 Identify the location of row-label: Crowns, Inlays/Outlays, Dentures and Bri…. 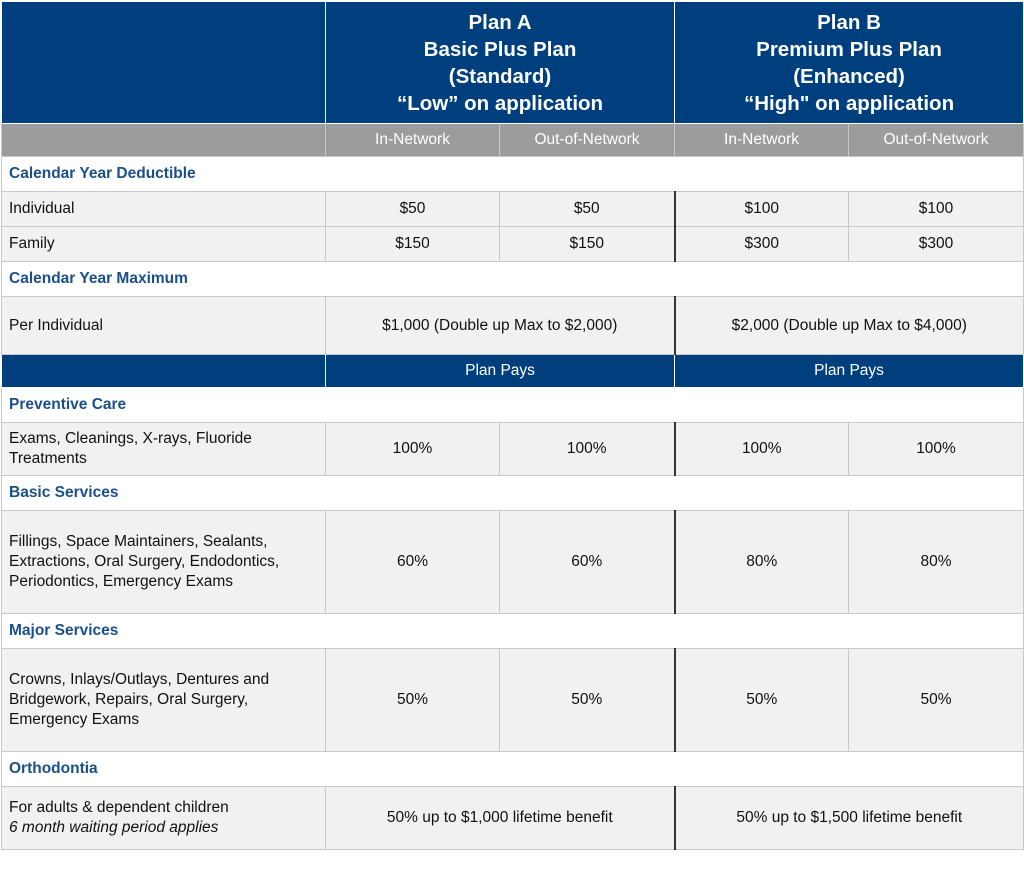
(163, 700).